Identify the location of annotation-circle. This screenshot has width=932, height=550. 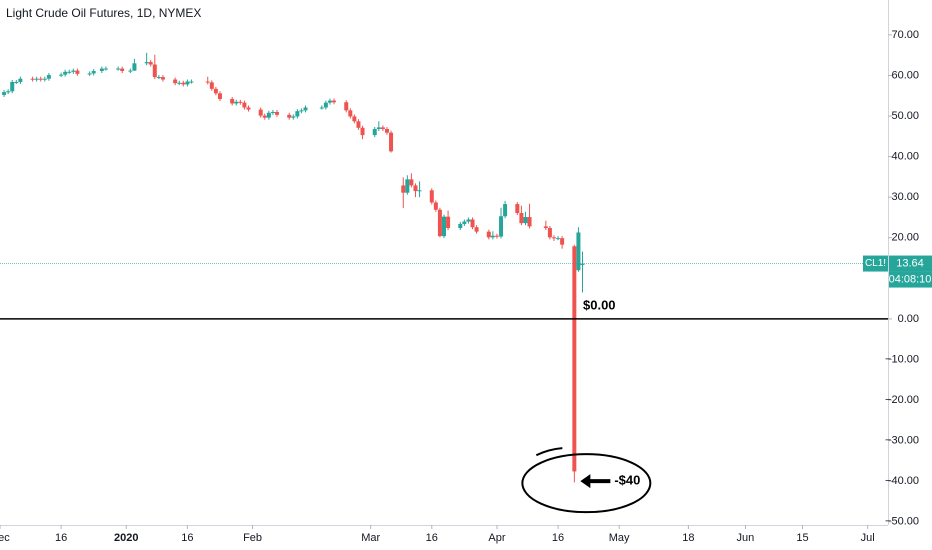
(586, 483).